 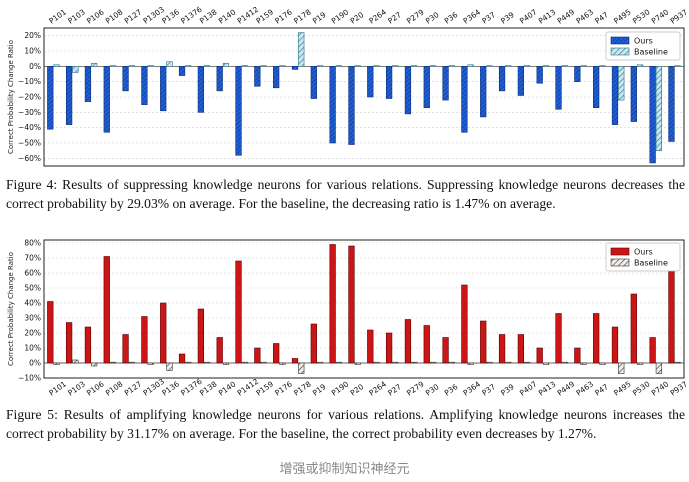 I want to click on y-tick-labels: 20% 10% 0% −10% −20% −30% −40% −50% −60%, so click(x=29, y=97).